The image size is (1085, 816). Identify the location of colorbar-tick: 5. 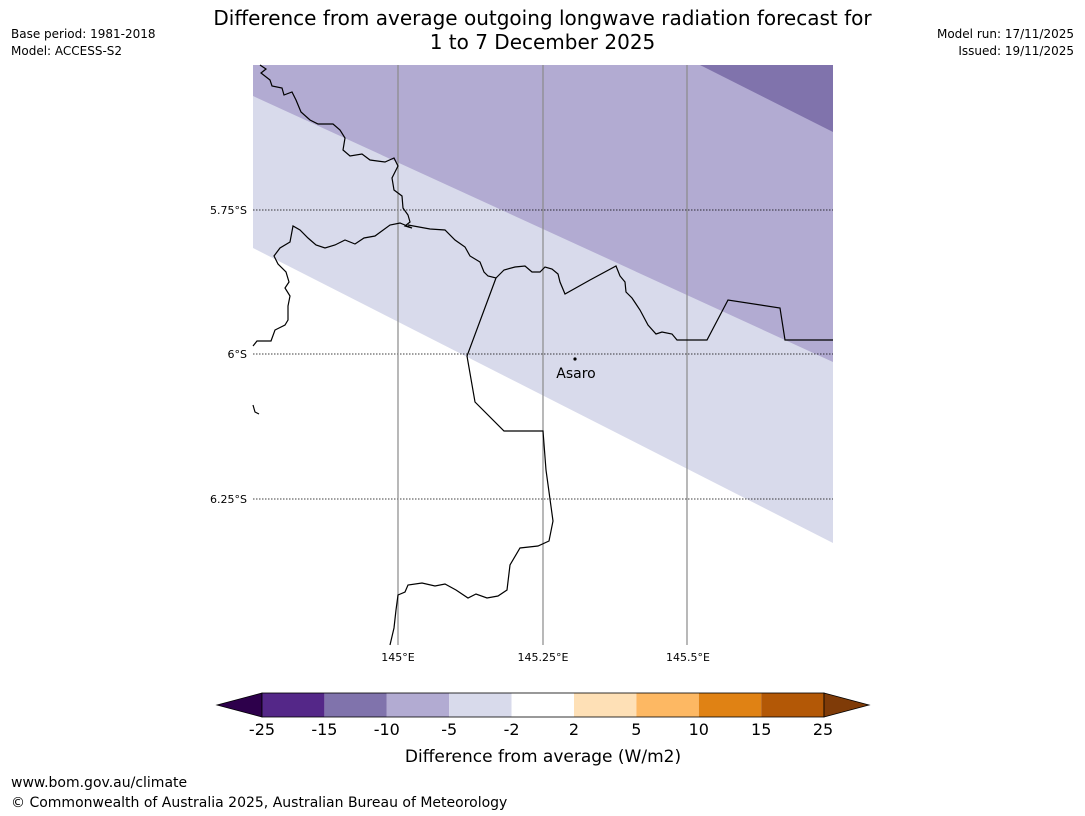
(636, 729).